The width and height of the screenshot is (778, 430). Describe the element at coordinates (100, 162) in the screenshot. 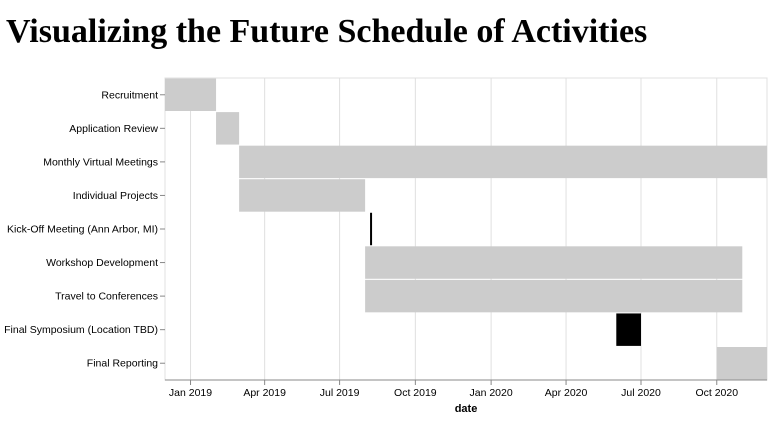

I see `task-label: Monthly Virtual Meetings` at that location.